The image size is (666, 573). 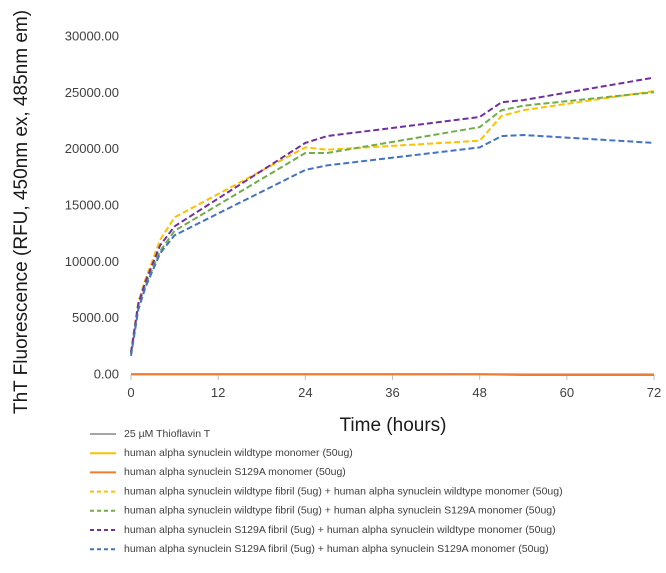 I want to click on legend-label: 25 µM Thioflavin T, so click(x=167, y=434).